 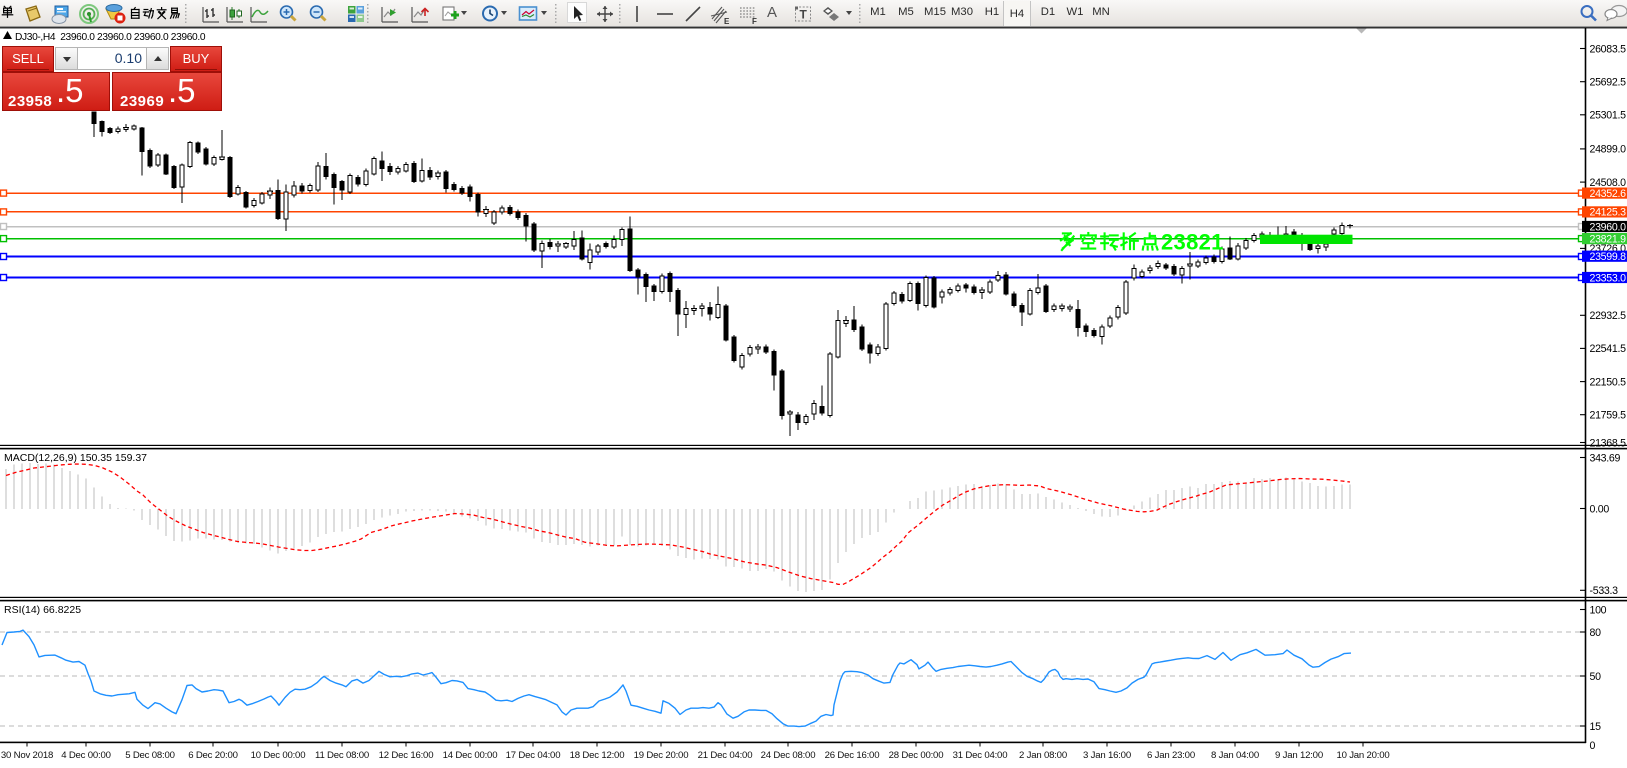 What do you see at coordinates (1608, 349) in the screenshot?
I see `svg-text: 22541.5` at bounding box center [1608, 349].